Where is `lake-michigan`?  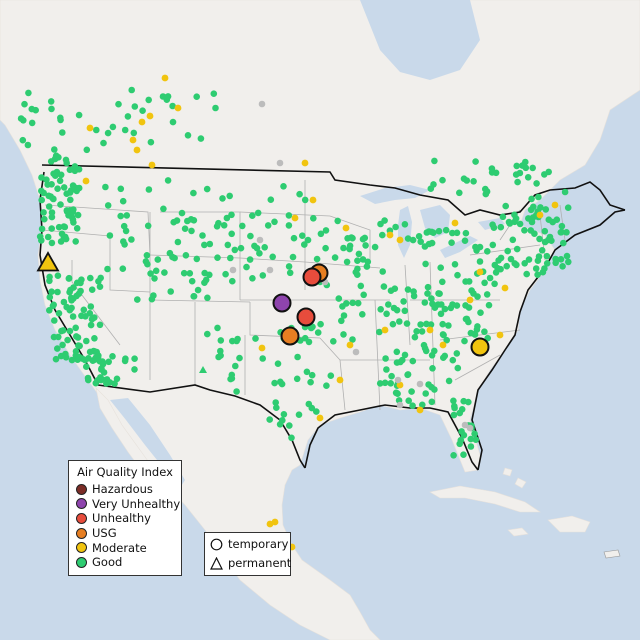
lake-michigan is located at coordinates (405, 232).